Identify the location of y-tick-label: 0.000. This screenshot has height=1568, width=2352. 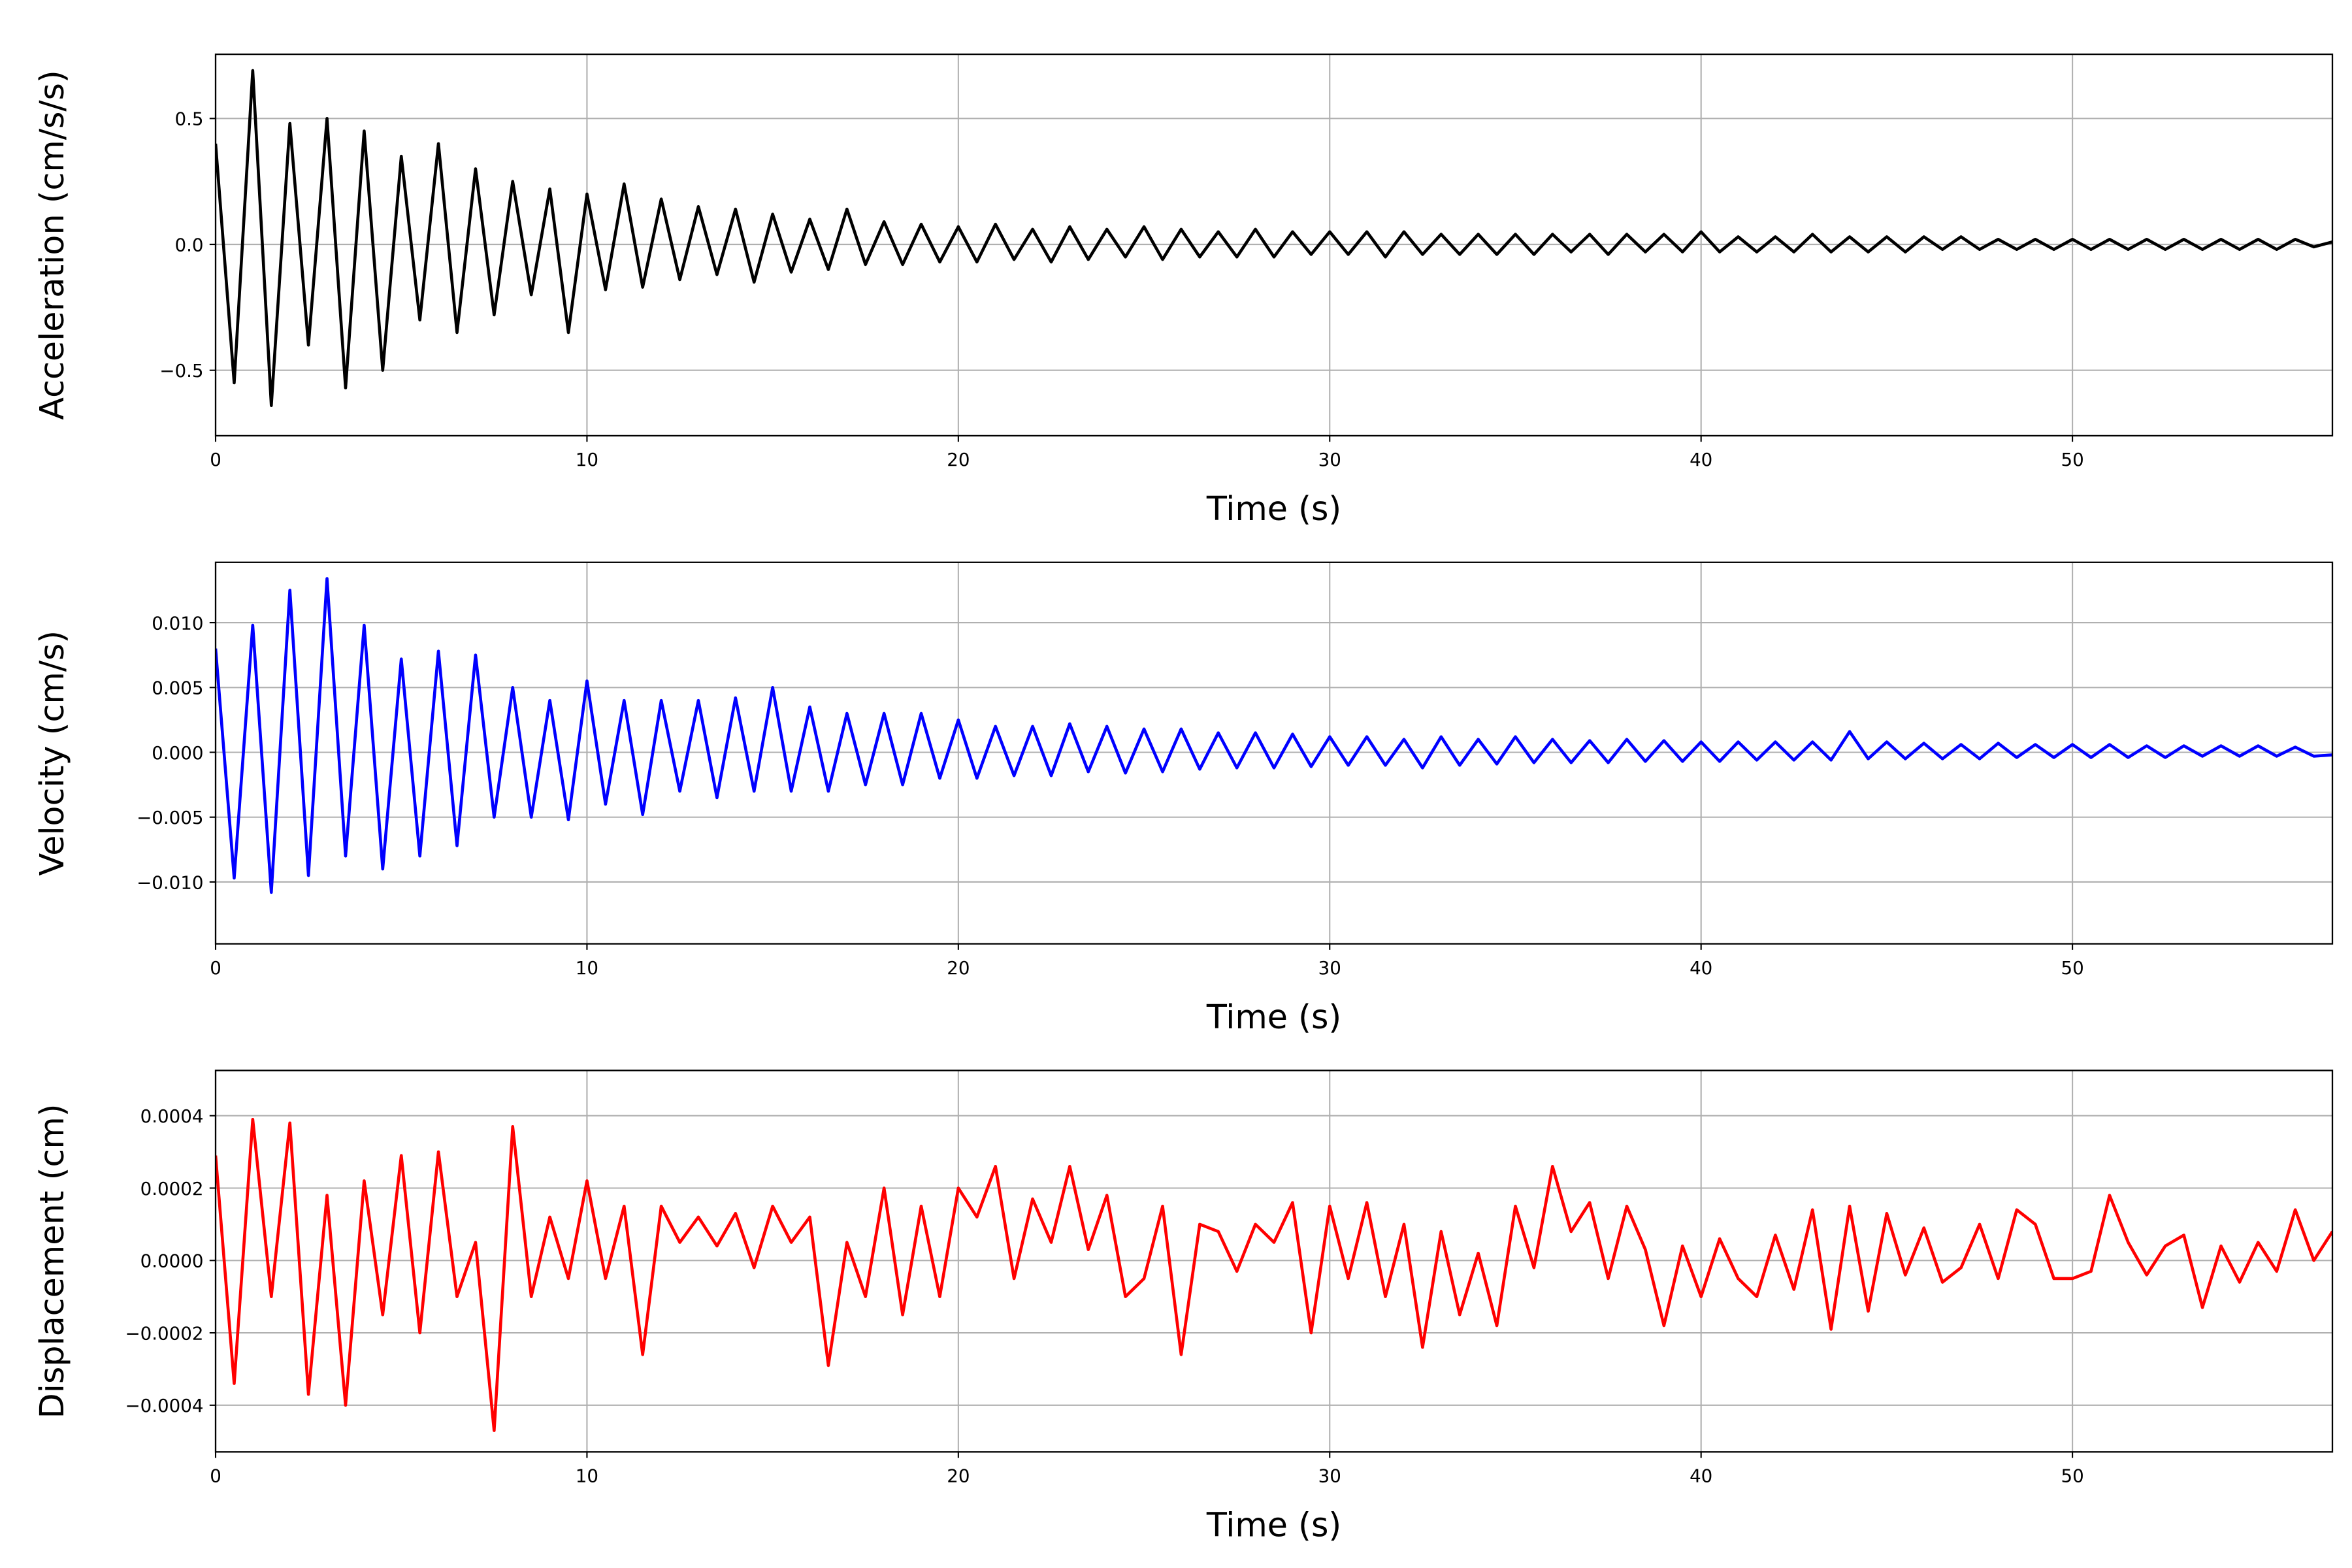
(177, 753).